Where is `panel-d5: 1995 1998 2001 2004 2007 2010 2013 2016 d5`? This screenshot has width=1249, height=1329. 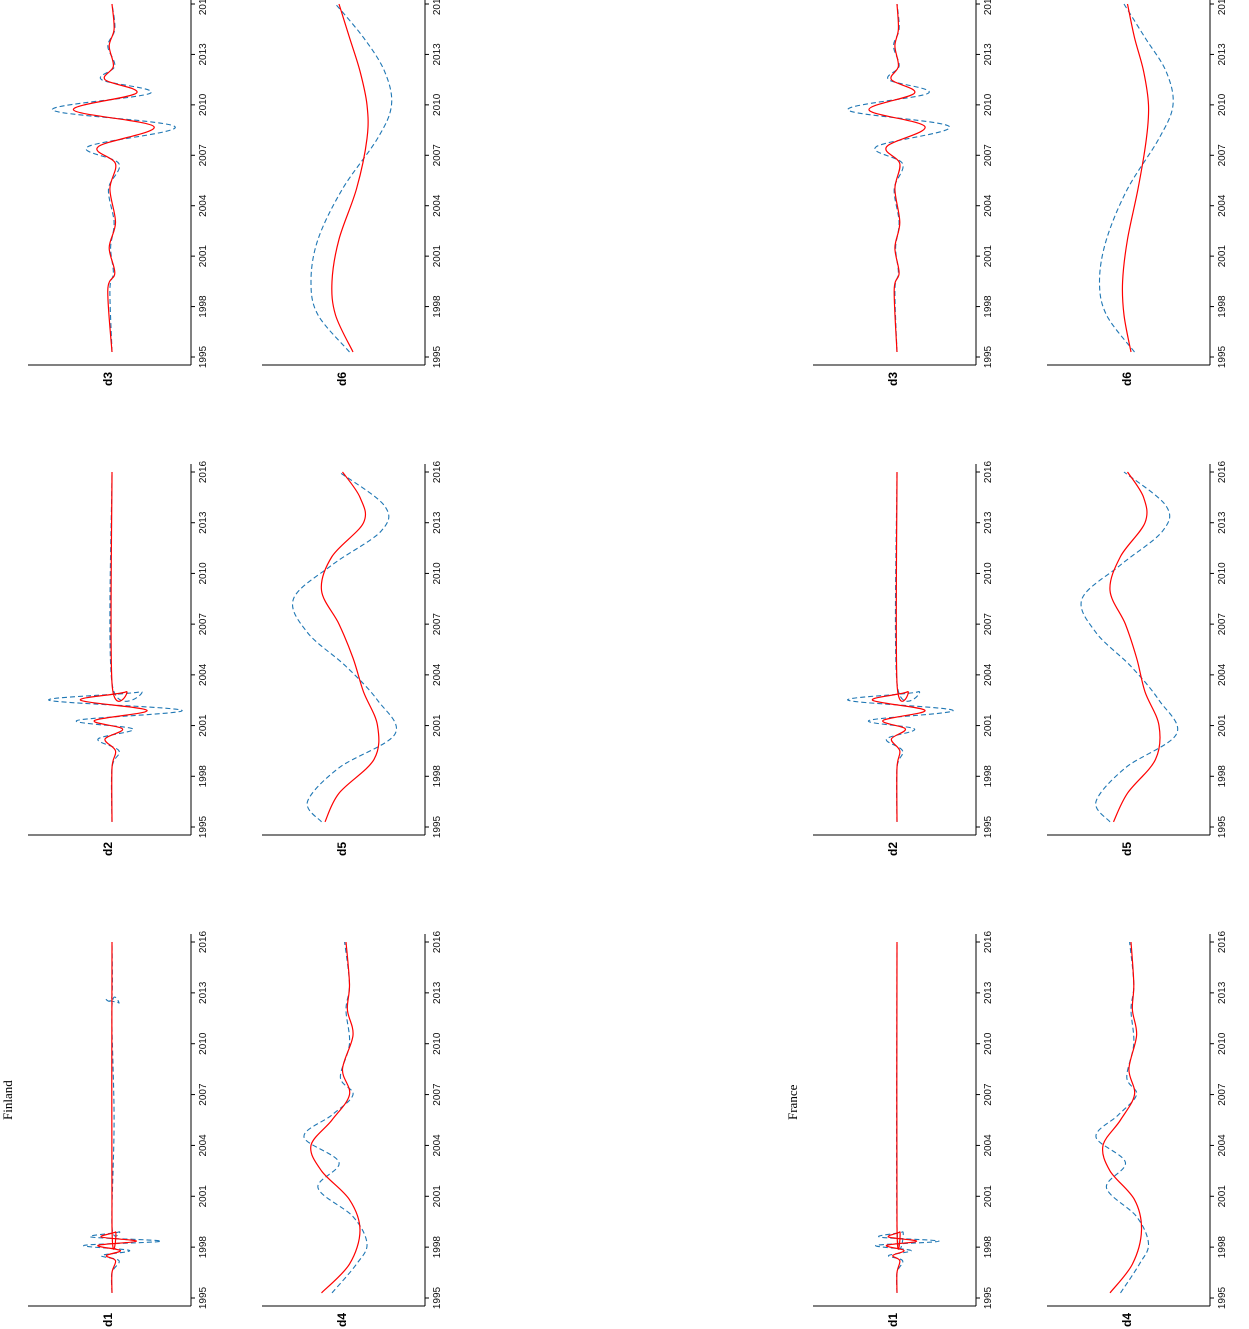 panel-d5: 1995 1998 2001 2004 2007 2010 2013 2016 d5 is located at coordinates (1137, 658).